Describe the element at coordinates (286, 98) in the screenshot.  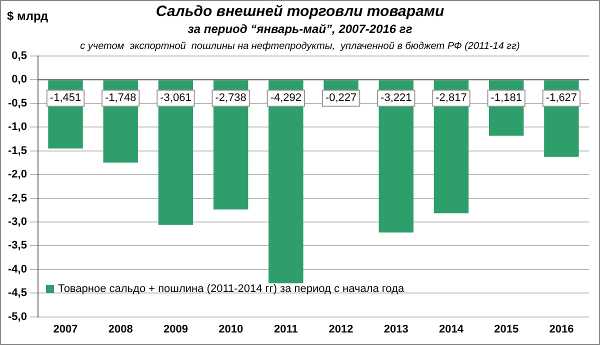
I see `data-label: -4,292` at that location.